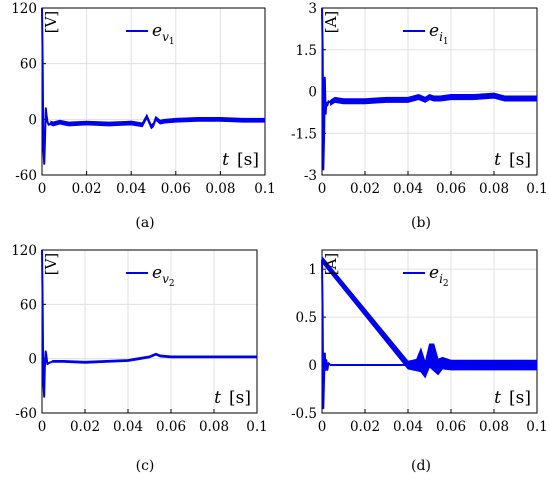 This screenshot has width=550, height=480. Describe the element at coordinates (439, 276) in the screenshot. I see `legend-label: ei2` at that location.